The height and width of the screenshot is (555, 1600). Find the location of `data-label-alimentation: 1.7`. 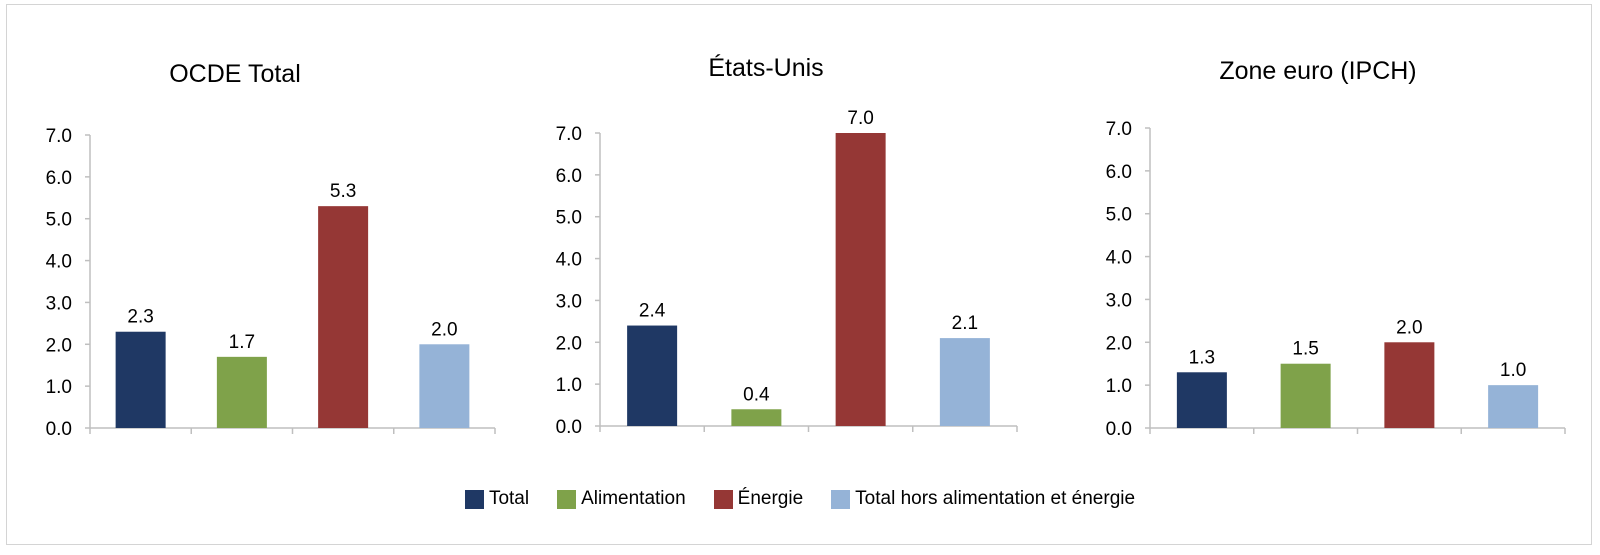

data-label-alimentation: 1.7 is located at coordinates (242, 342).